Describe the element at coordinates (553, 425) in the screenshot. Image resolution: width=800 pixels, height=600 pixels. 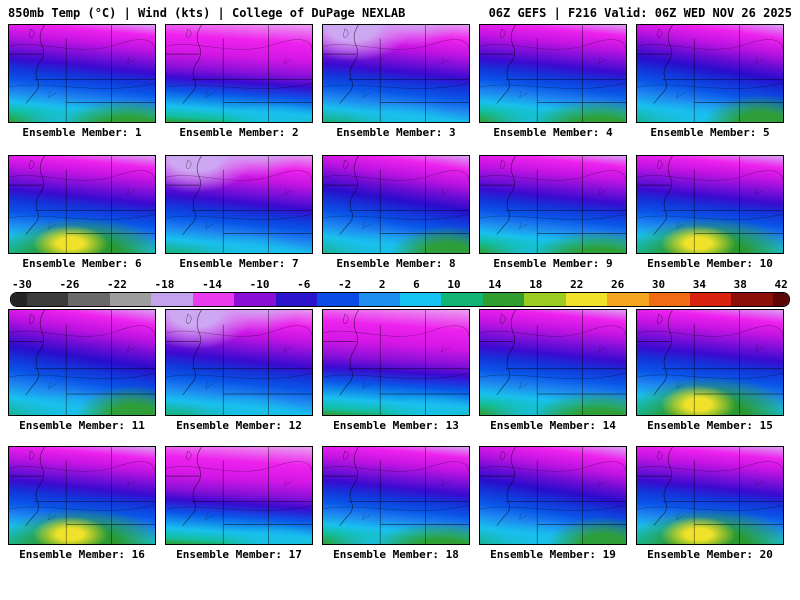
I see `ensemble-member-label: Ensemble Member: 14` at that location.